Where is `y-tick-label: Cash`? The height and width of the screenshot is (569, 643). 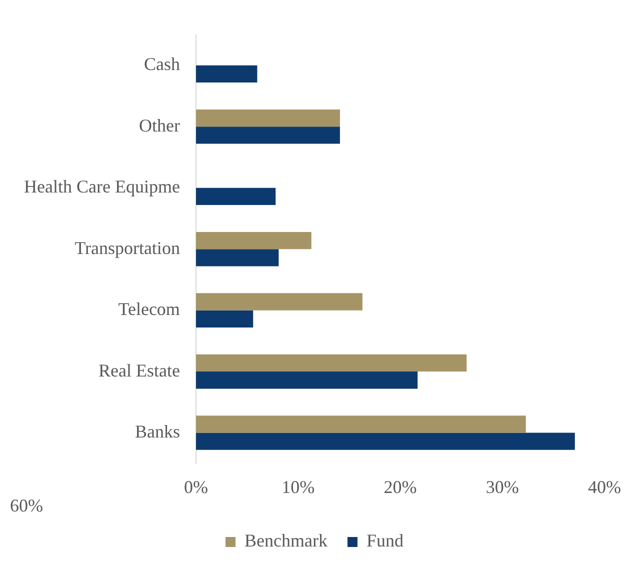 y-tick-label: Cash is located at coordinates (162, 64).